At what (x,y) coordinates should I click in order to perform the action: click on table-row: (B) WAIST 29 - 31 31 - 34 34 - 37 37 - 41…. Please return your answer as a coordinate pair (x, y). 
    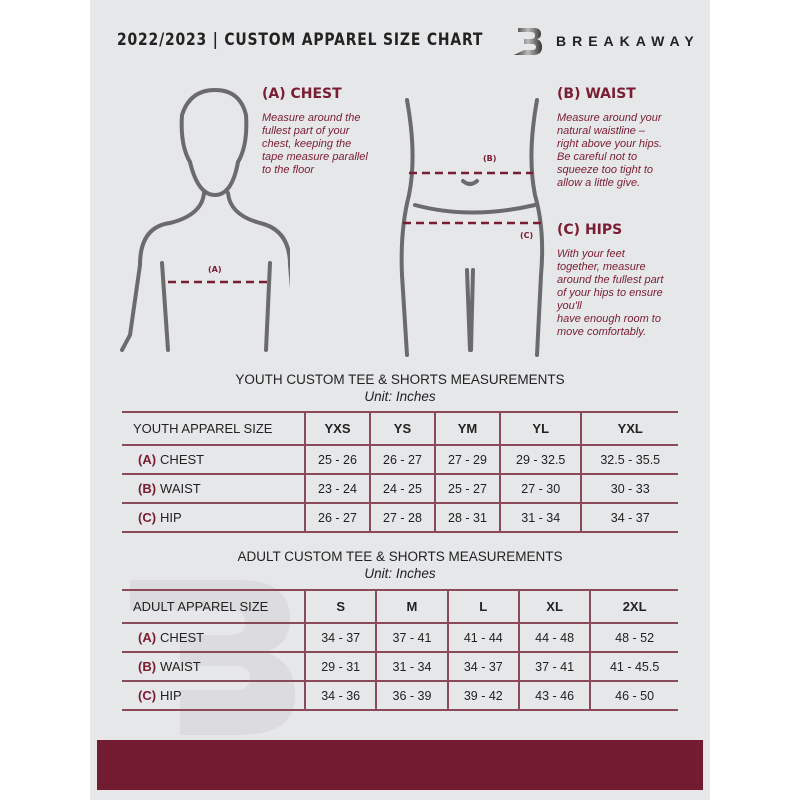
    Looking at the image, I should click on (400, 666).